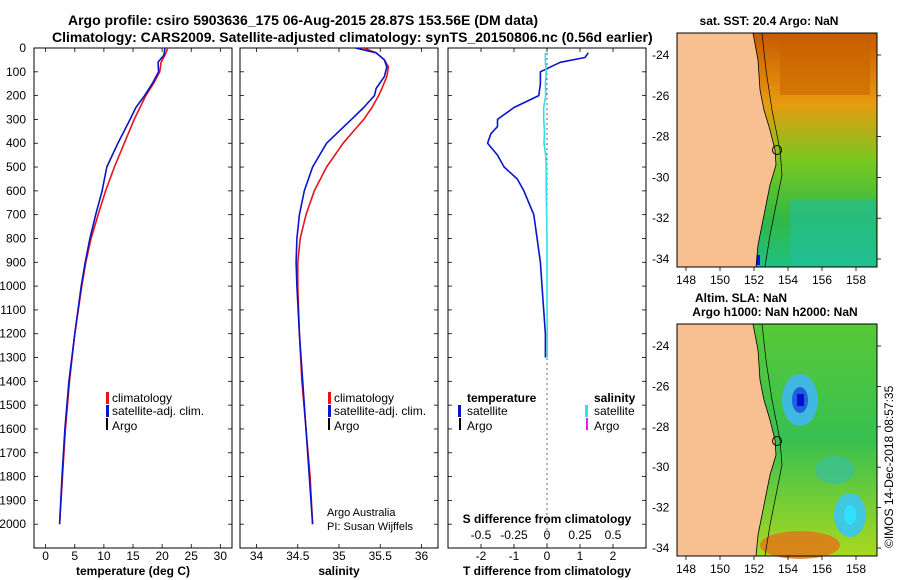 The image size is (900, 580). What do you see at coordinates (459, 411) in the screenshot?
I see `legend-t-satellite-swatch` at bounding box center [459, 411].